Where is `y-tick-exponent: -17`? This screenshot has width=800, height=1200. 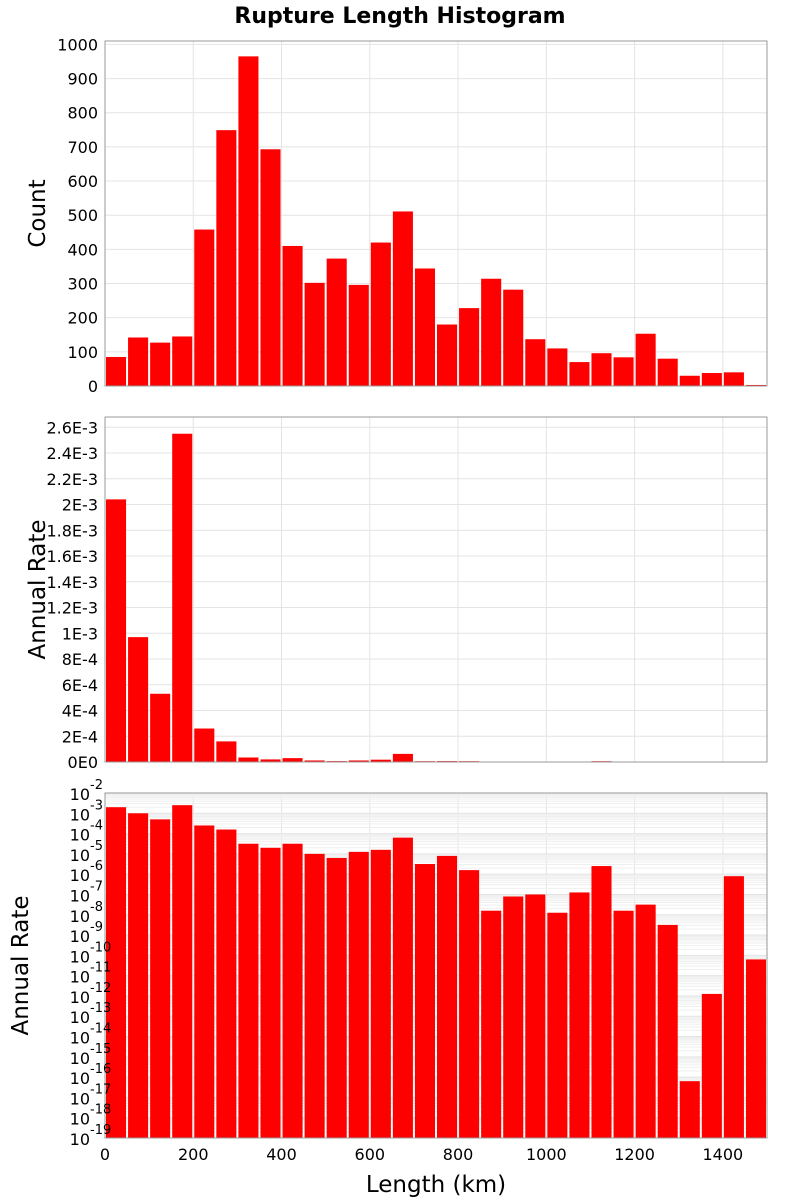 y-tick-exponent: -17 is located at coordinates (100, 1089).